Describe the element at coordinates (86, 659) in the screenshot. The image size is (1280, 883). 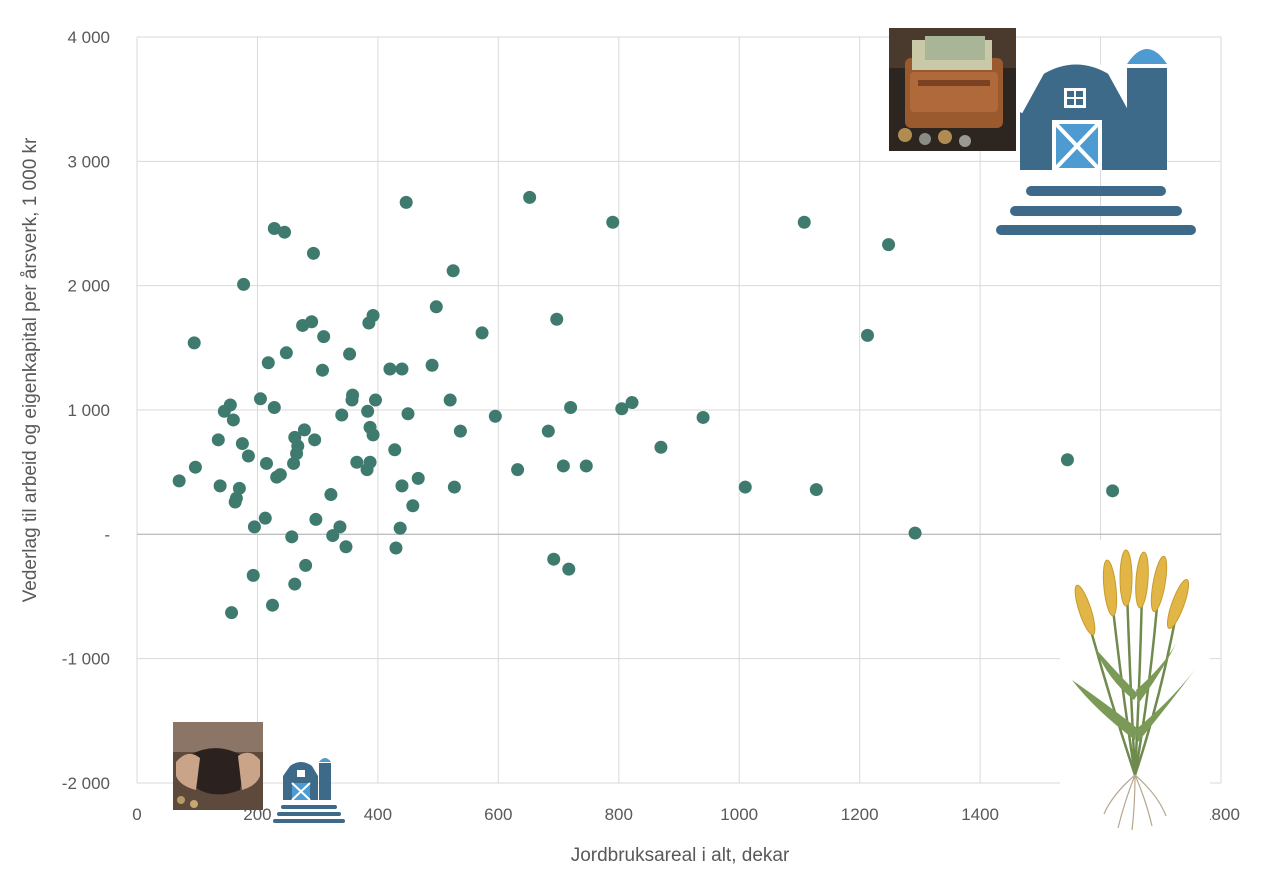
I see `y-tick-label: -1 000` at that location.